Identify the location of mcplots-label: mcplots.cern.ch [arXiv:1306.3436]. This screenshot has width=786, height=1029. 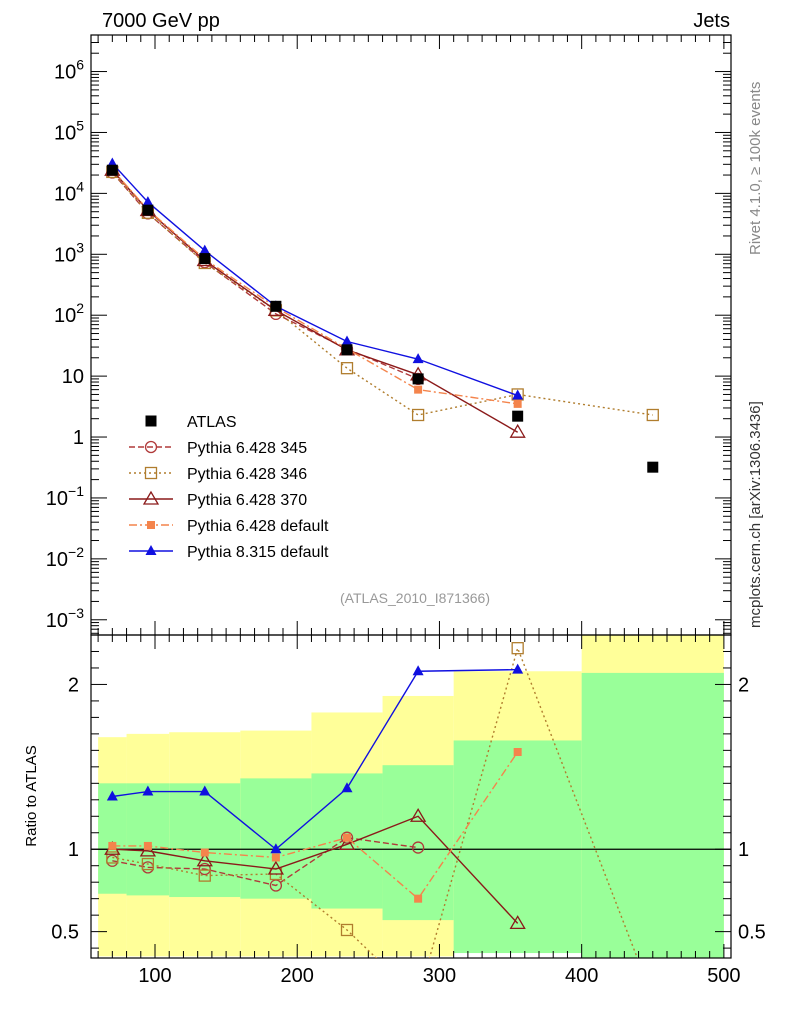
(755, 514).